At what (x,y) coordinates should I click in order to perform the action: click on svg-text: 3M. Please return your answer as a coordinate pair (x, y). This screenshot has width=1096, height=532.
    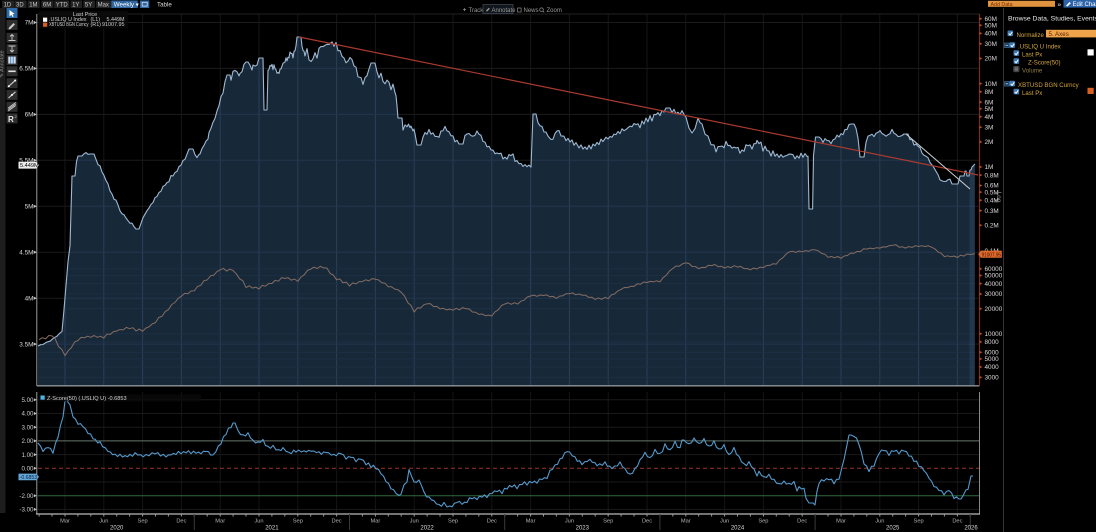
    Looking at the image, I should click on (989, 127).